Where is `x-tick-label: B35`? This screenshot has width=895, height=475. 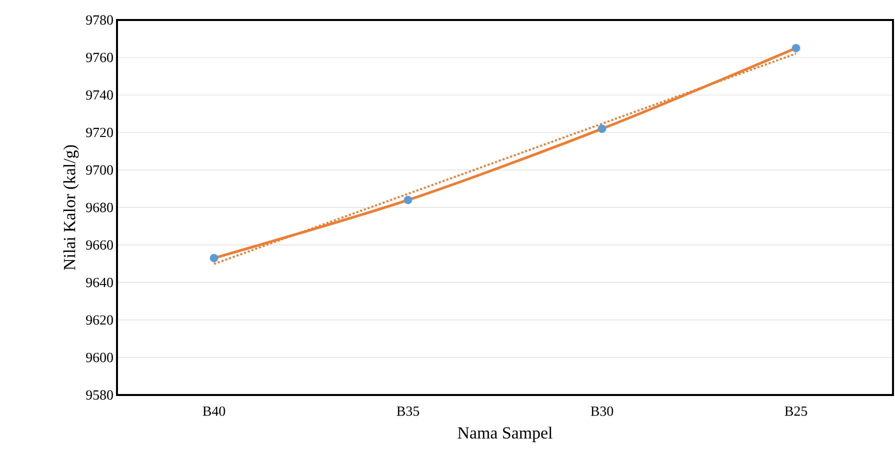 x-tick-label: B35 is located at coordinates (408, 411).